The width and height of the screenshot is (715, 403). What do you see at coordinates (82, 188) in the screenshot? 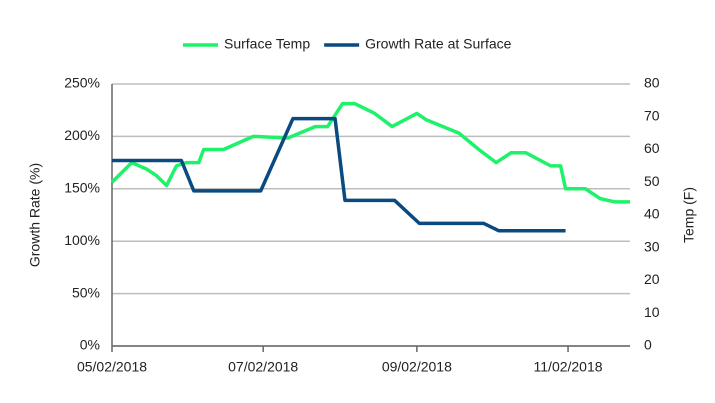
I see `y-tick-label: 150%` at bounding box center [82, 188].